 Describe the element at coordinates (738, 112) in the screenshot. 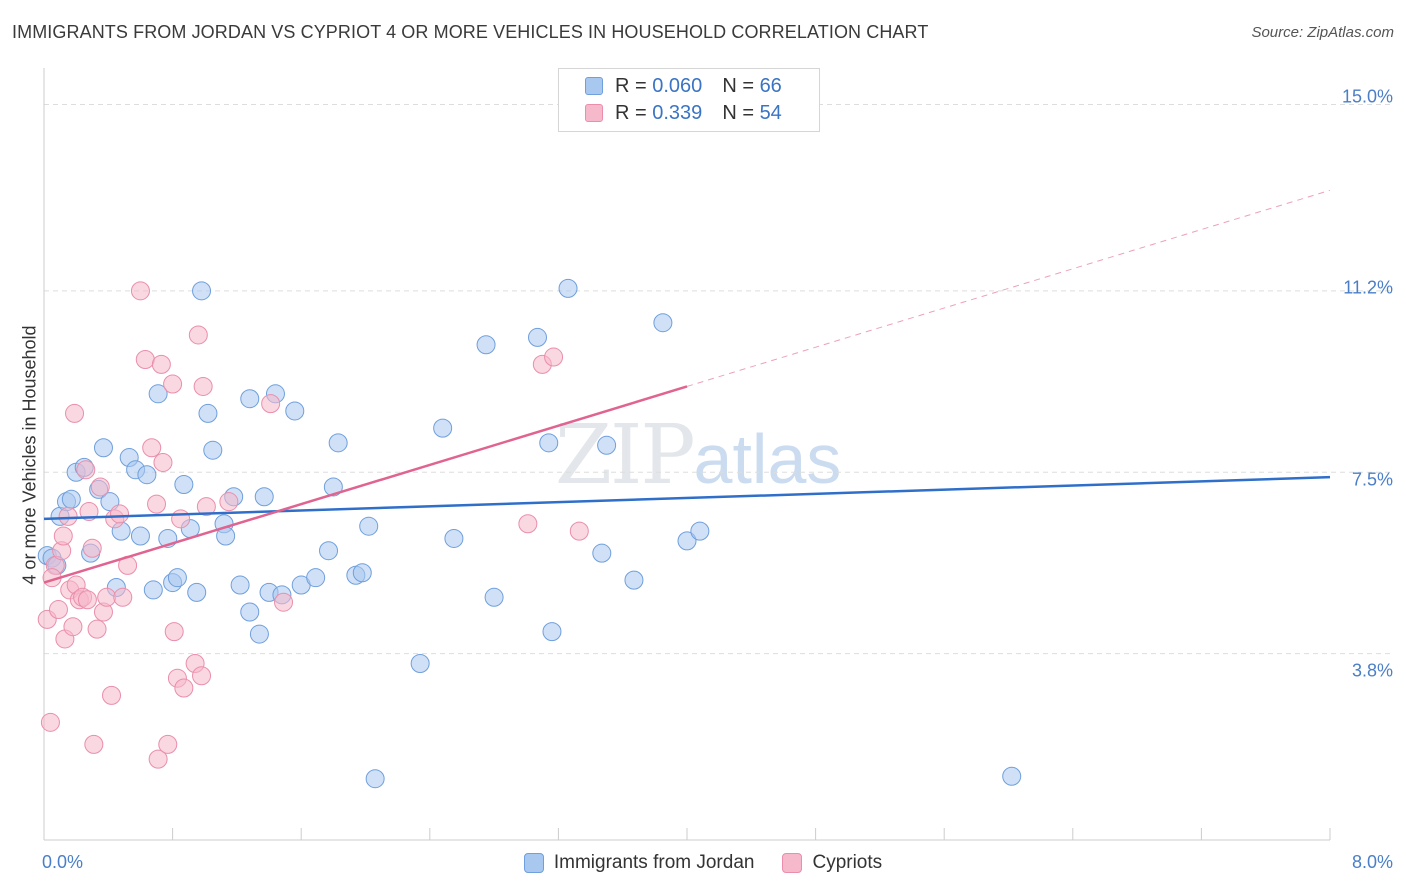

I see `legend-n-label-cypriot: N =` at that location.